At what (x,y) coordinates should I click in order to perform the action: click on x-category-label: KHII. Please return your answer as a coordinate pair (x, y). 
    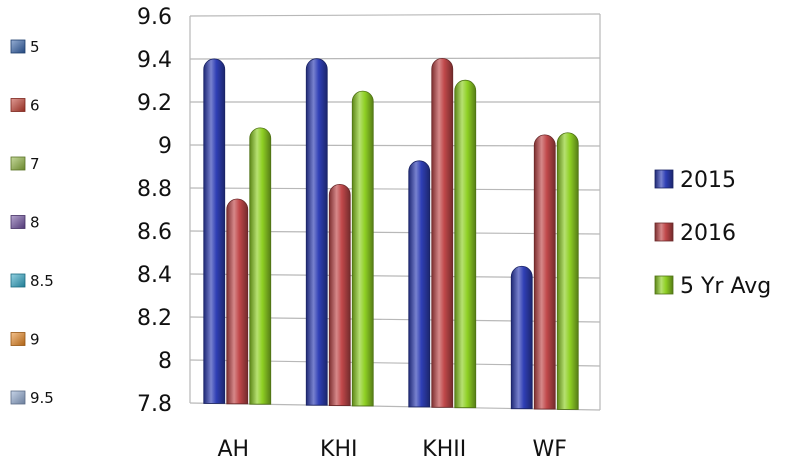
    Looking at the image, I should click on (444, 449).